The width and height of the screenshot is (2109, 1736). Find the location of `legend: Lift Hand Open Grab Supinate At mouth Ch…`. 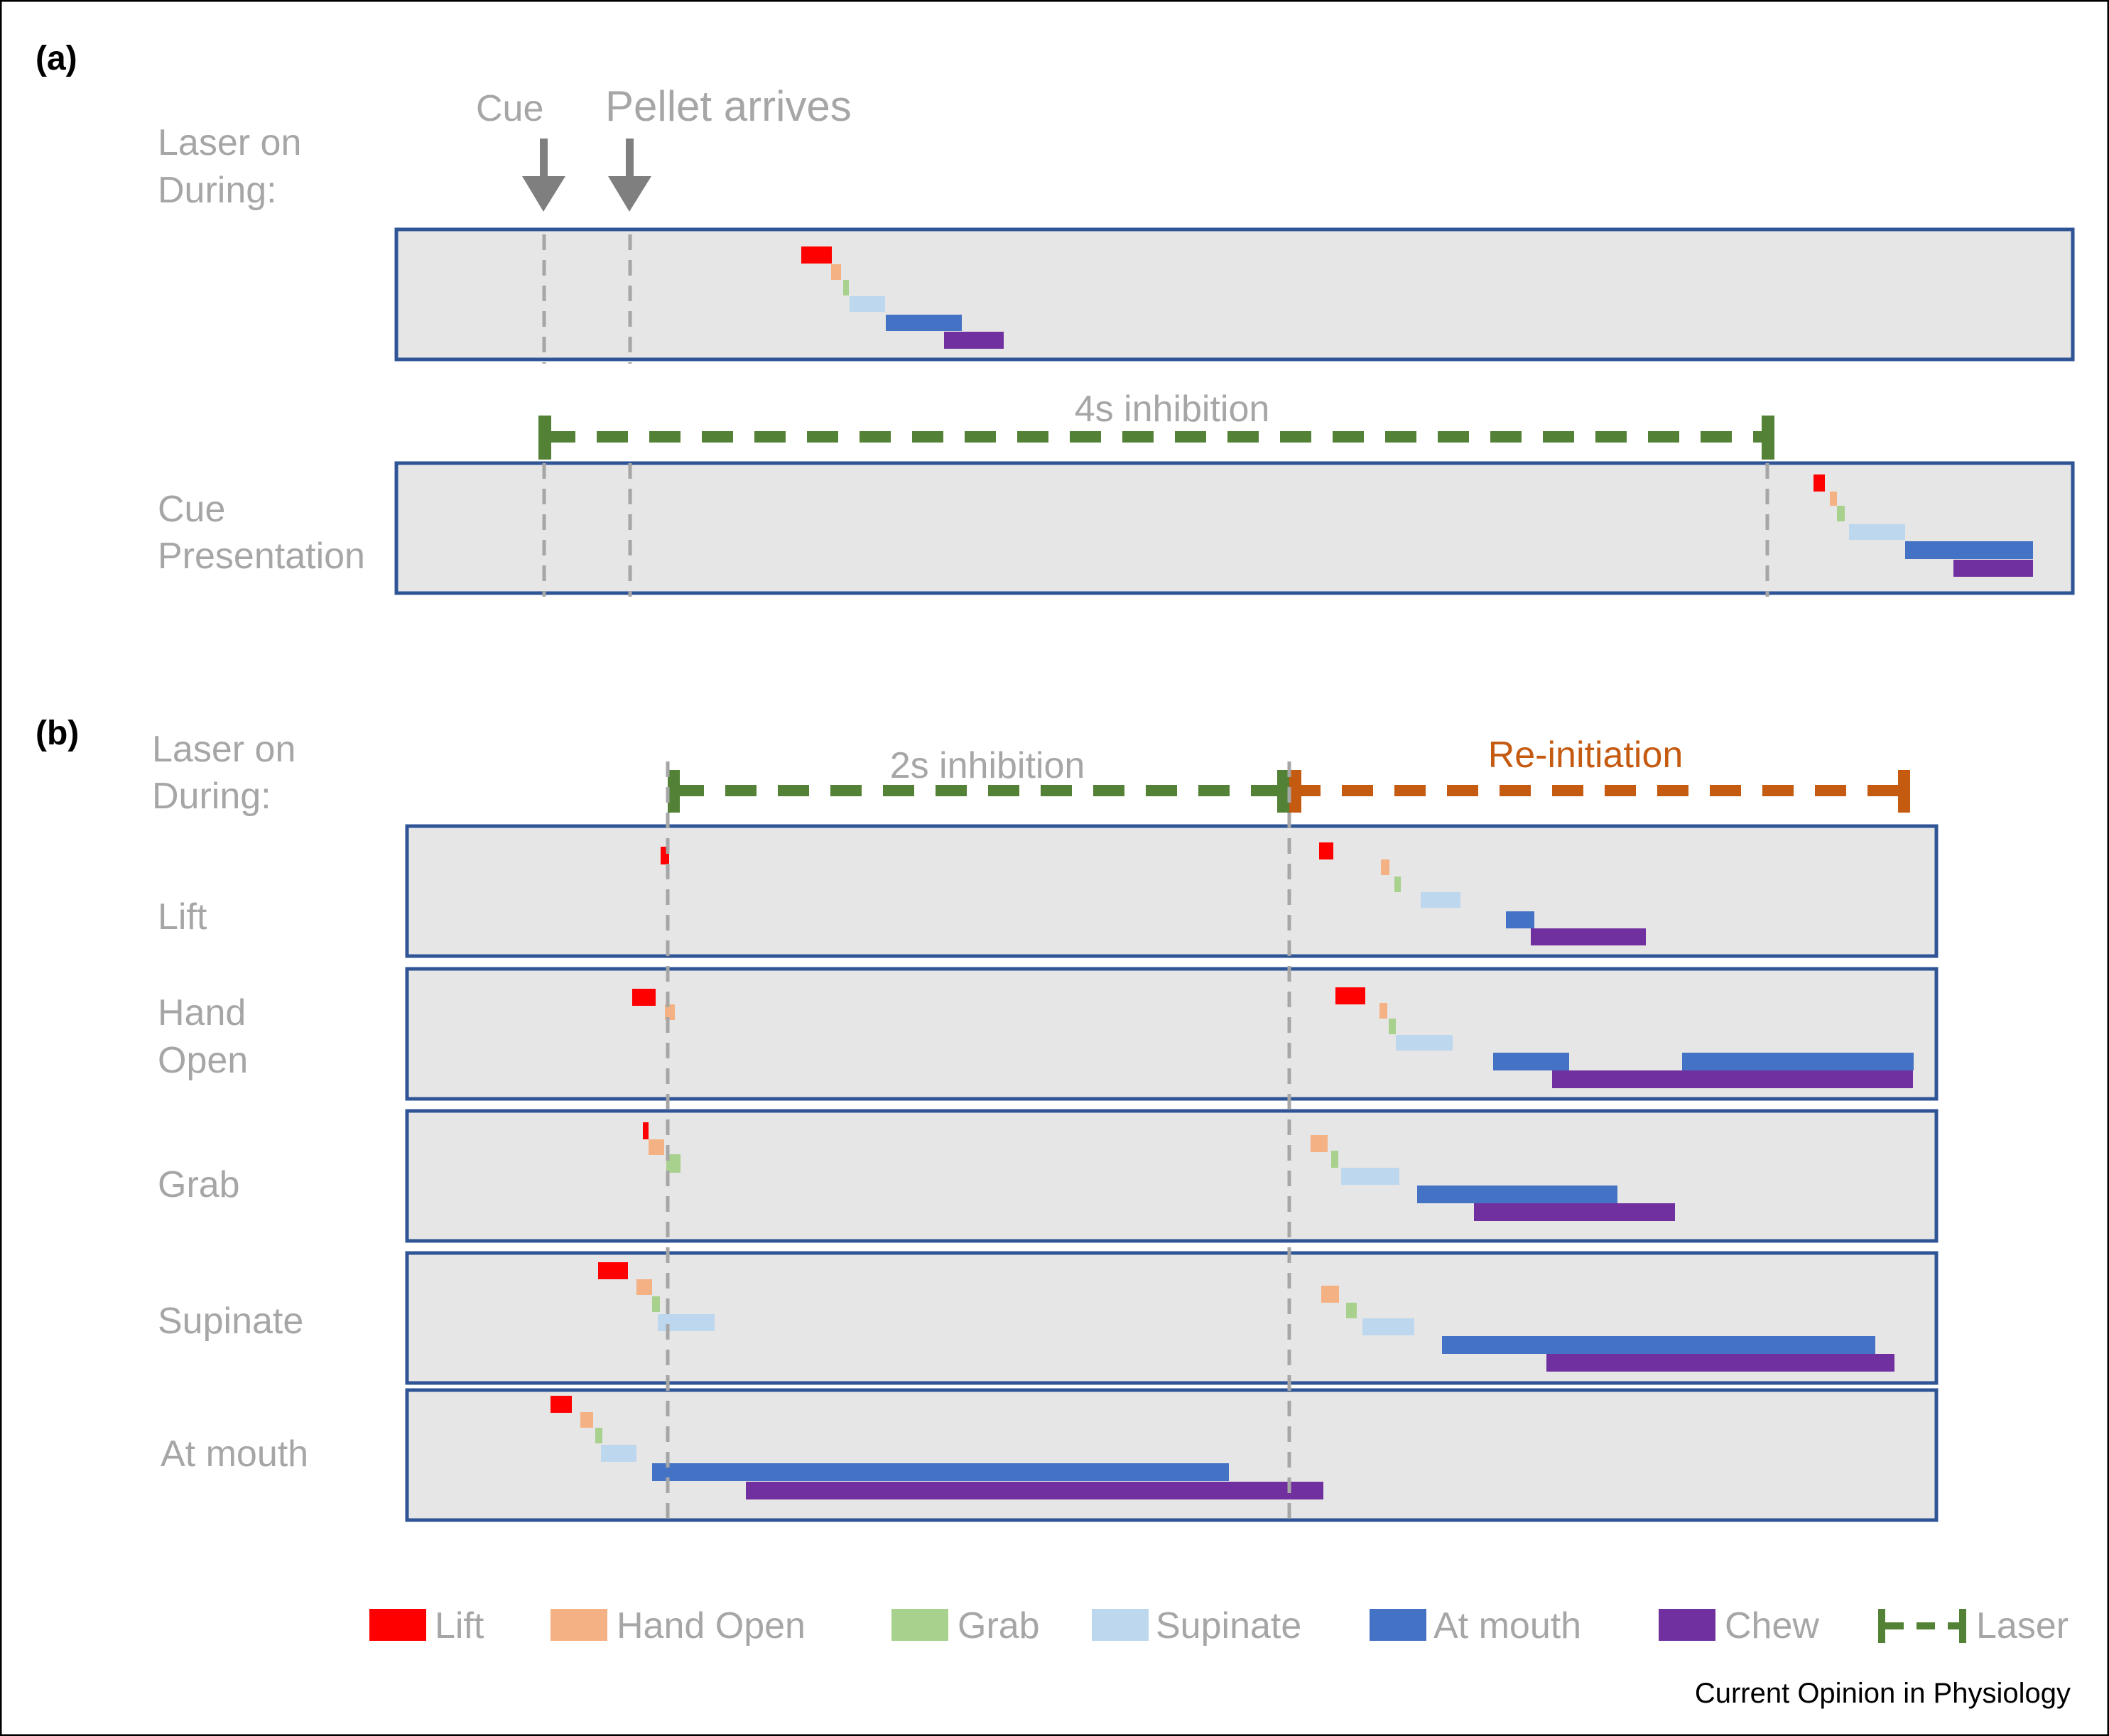

legend: Lift Hand Open Grab Supinate At mouth Ch… is located at coordinates (1219, 1626).